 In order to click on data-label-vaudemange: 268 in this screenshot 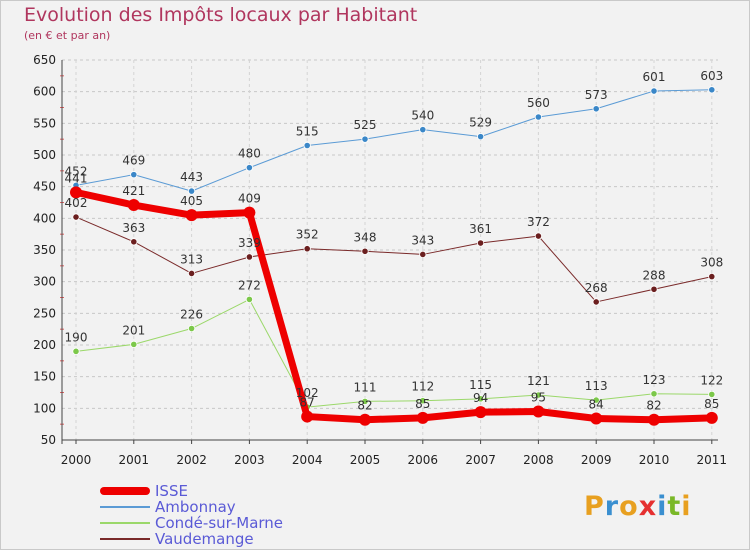, I will do `click(596, 288)`.